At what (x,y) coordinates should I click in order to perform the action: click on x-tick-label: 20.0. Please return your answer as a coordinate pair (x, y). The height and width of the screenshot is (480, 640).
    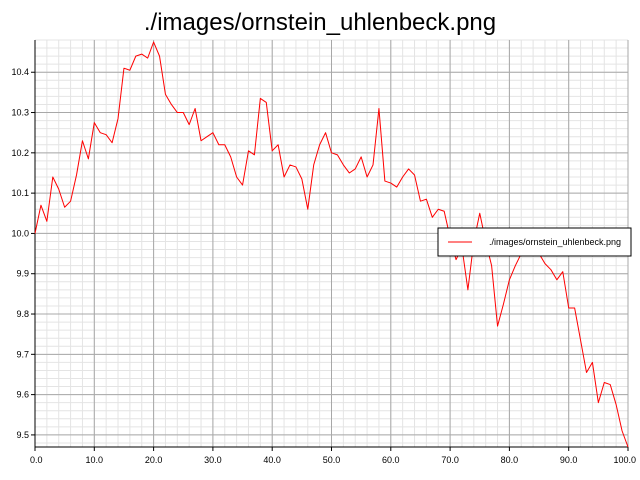
    Looking at the image, I should click on (154, 460).